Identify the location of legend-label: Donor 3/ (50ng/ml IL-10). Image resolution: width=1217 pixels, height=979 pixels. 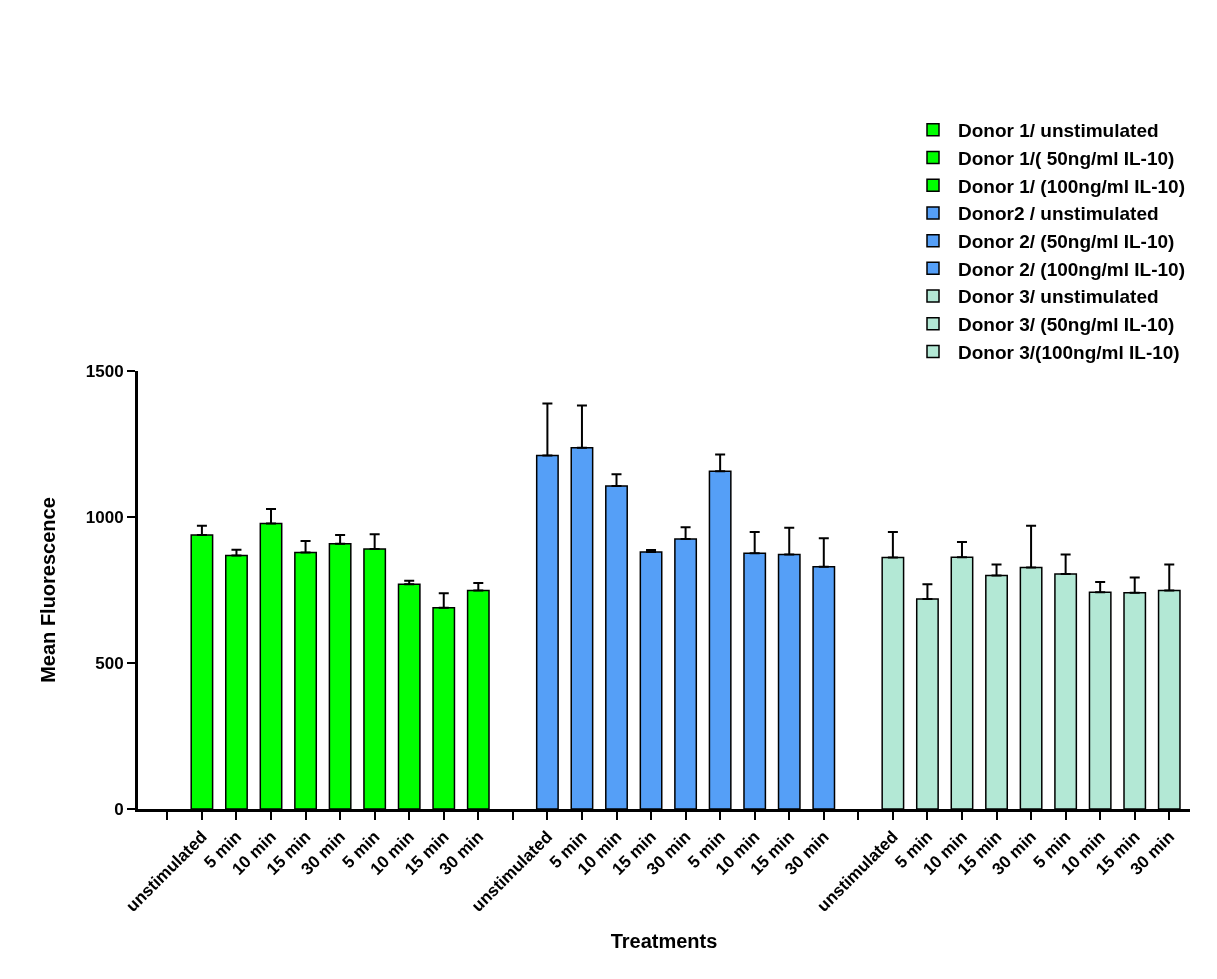
(1066, 325).